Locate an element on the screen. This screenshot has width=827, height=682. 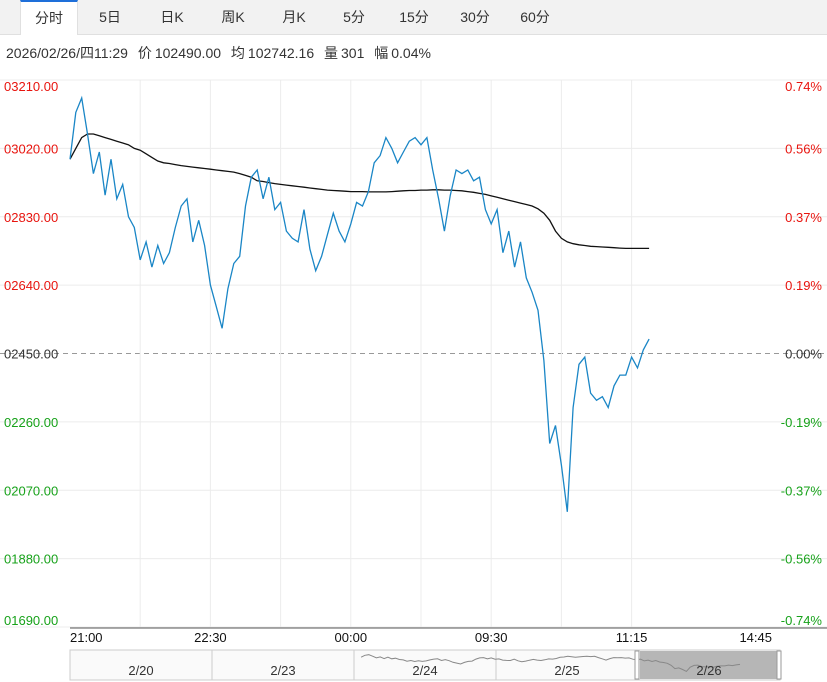
period-tabs: 分时 5日 日K 周K 月K 5分 15分 30分 60分 is located at coordinates (413, 17).